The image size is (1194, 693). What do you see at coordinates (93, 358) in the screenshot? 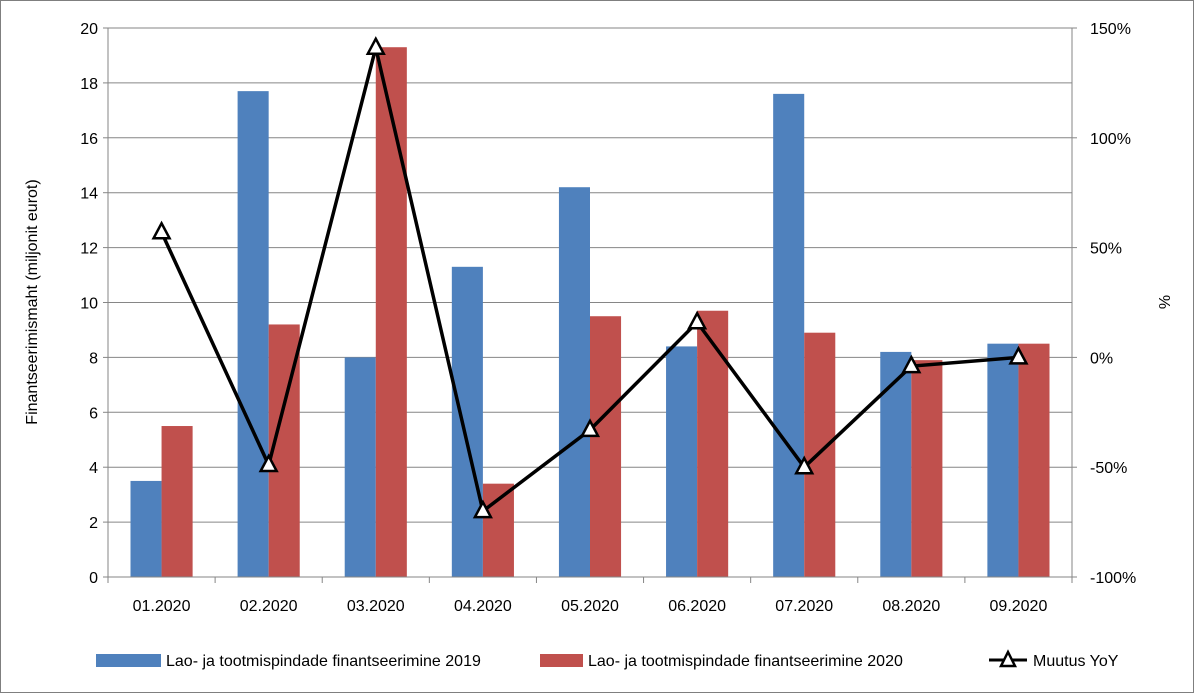
I see `y-tick-label: 8` at bounding box center [93, 358].